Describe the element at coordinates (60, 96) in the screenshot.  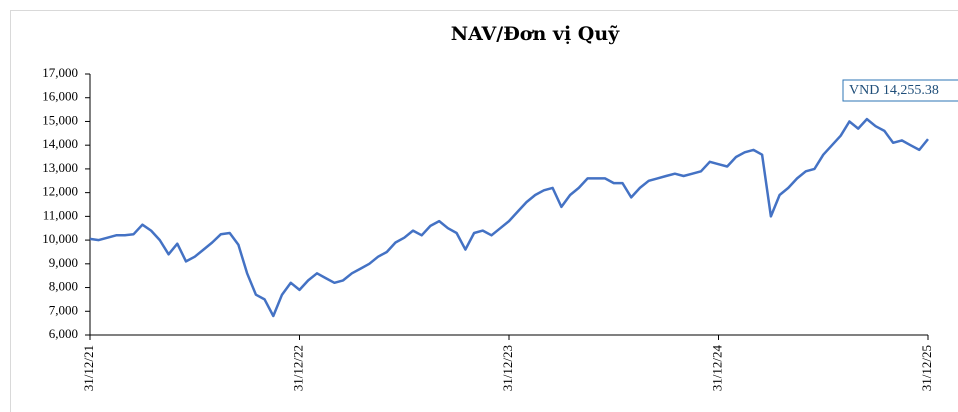
I see `y-tick-label: 16,000` at that location.